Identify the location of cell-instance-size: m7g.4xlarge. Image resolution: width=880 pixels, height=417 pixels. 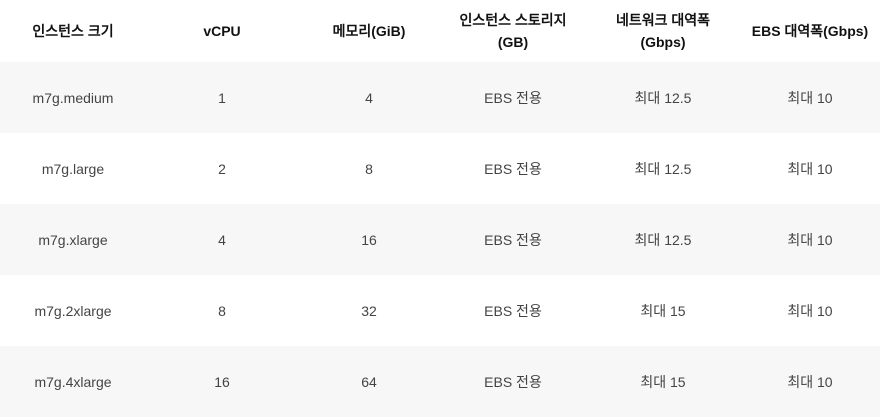
(73, 381).